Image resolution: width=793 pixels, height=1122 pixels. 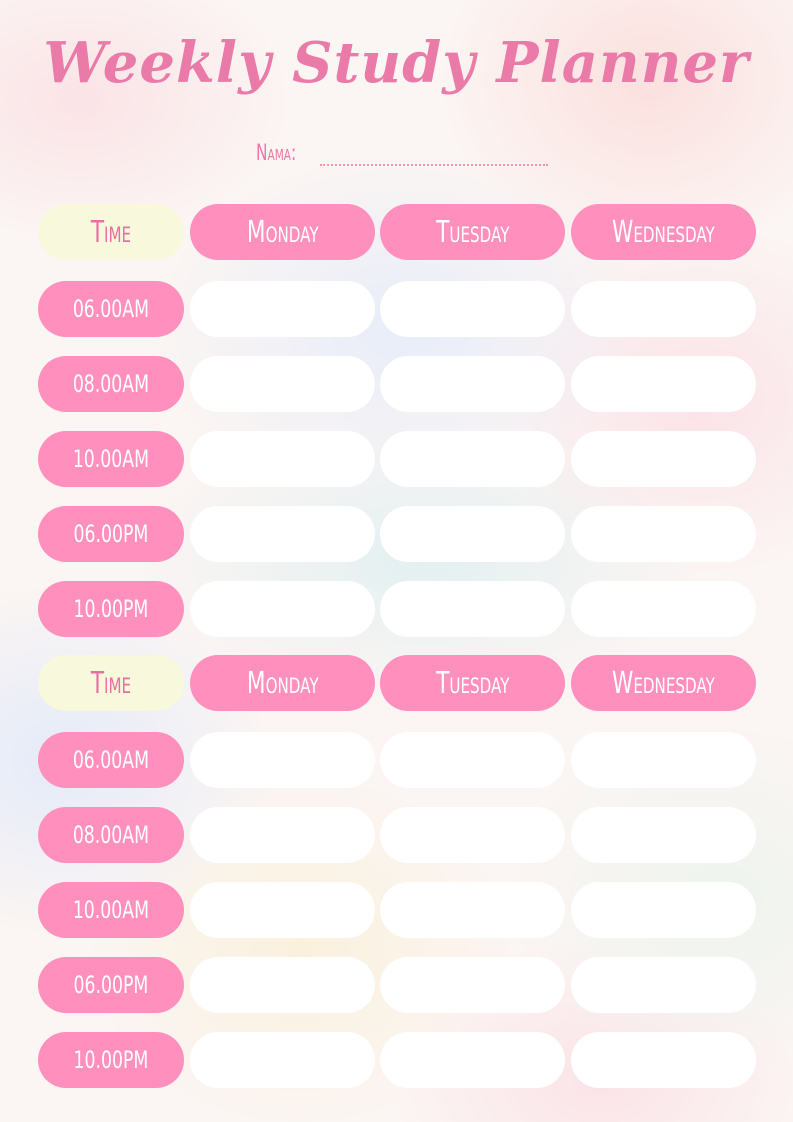 I want to click on page-title: Weekly Study Planner, so click(x=396, y=63).